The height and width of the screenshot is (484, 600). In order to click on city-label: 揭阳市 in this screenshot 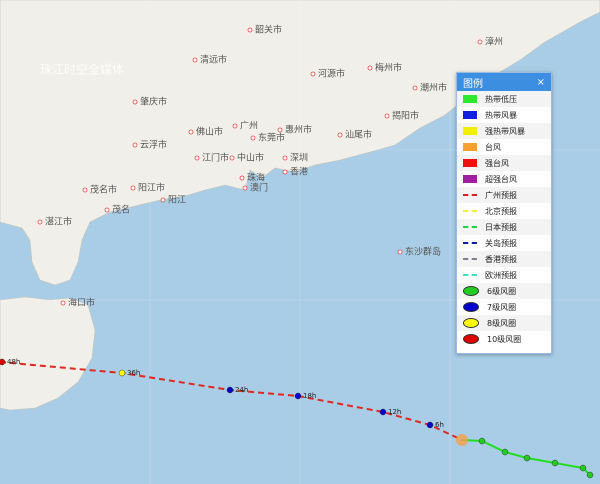, I will do `click(405, 116)`.